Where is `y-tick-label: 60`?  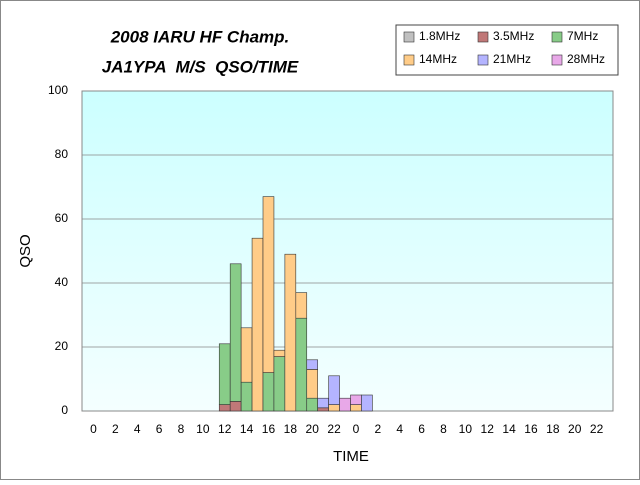
y-tick-label: 60 is located at coordinates (62, 218).